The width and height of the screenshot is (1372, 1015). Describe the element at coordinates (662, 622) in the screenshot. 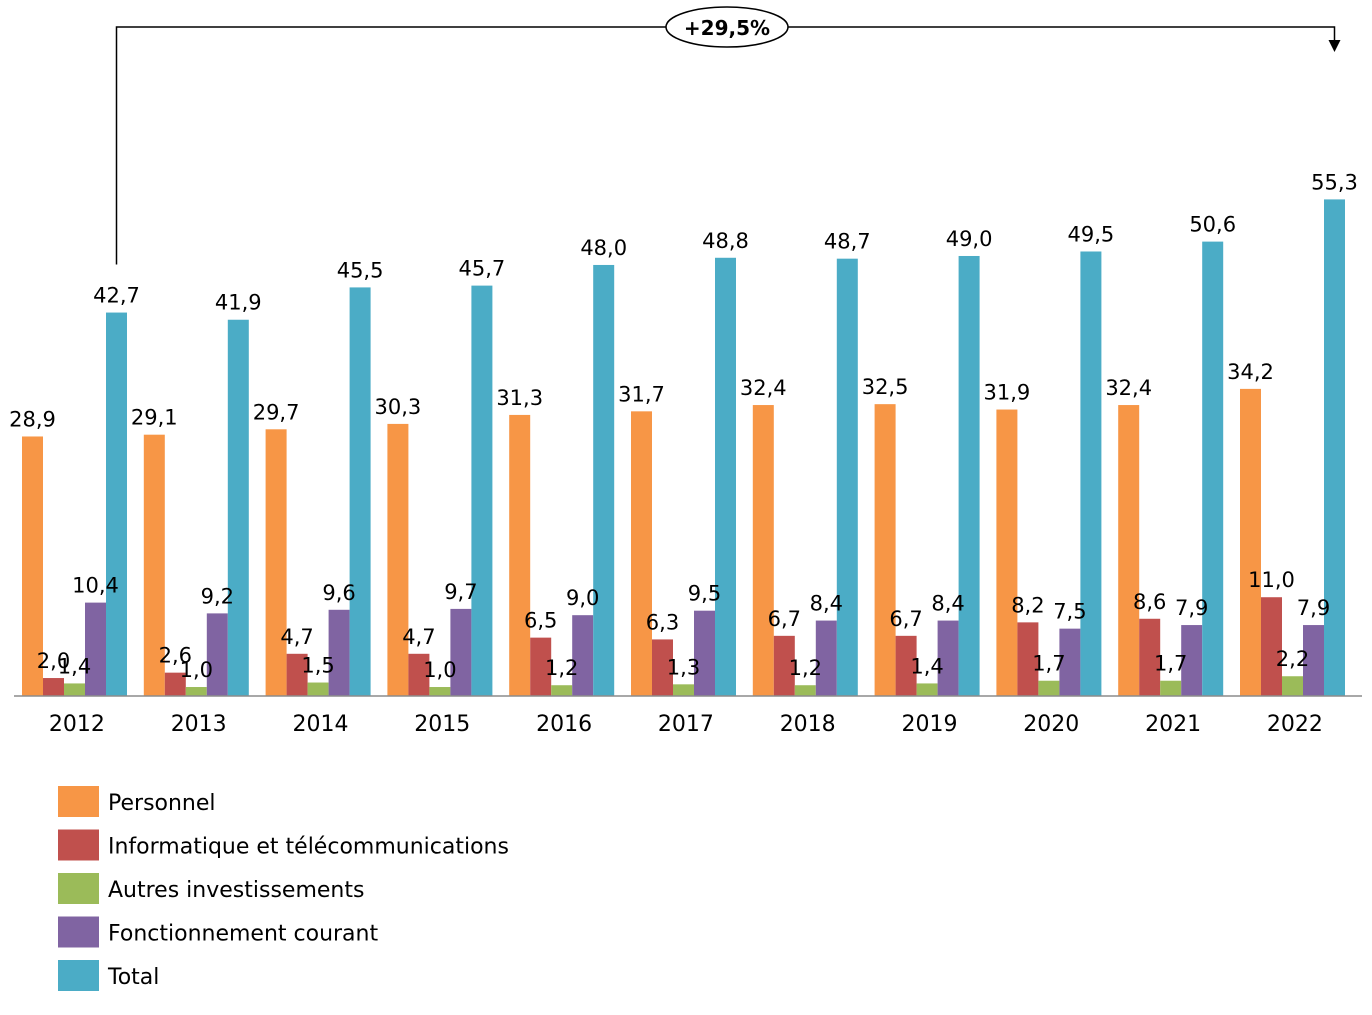

I see `data-label: 6,3` at that location.